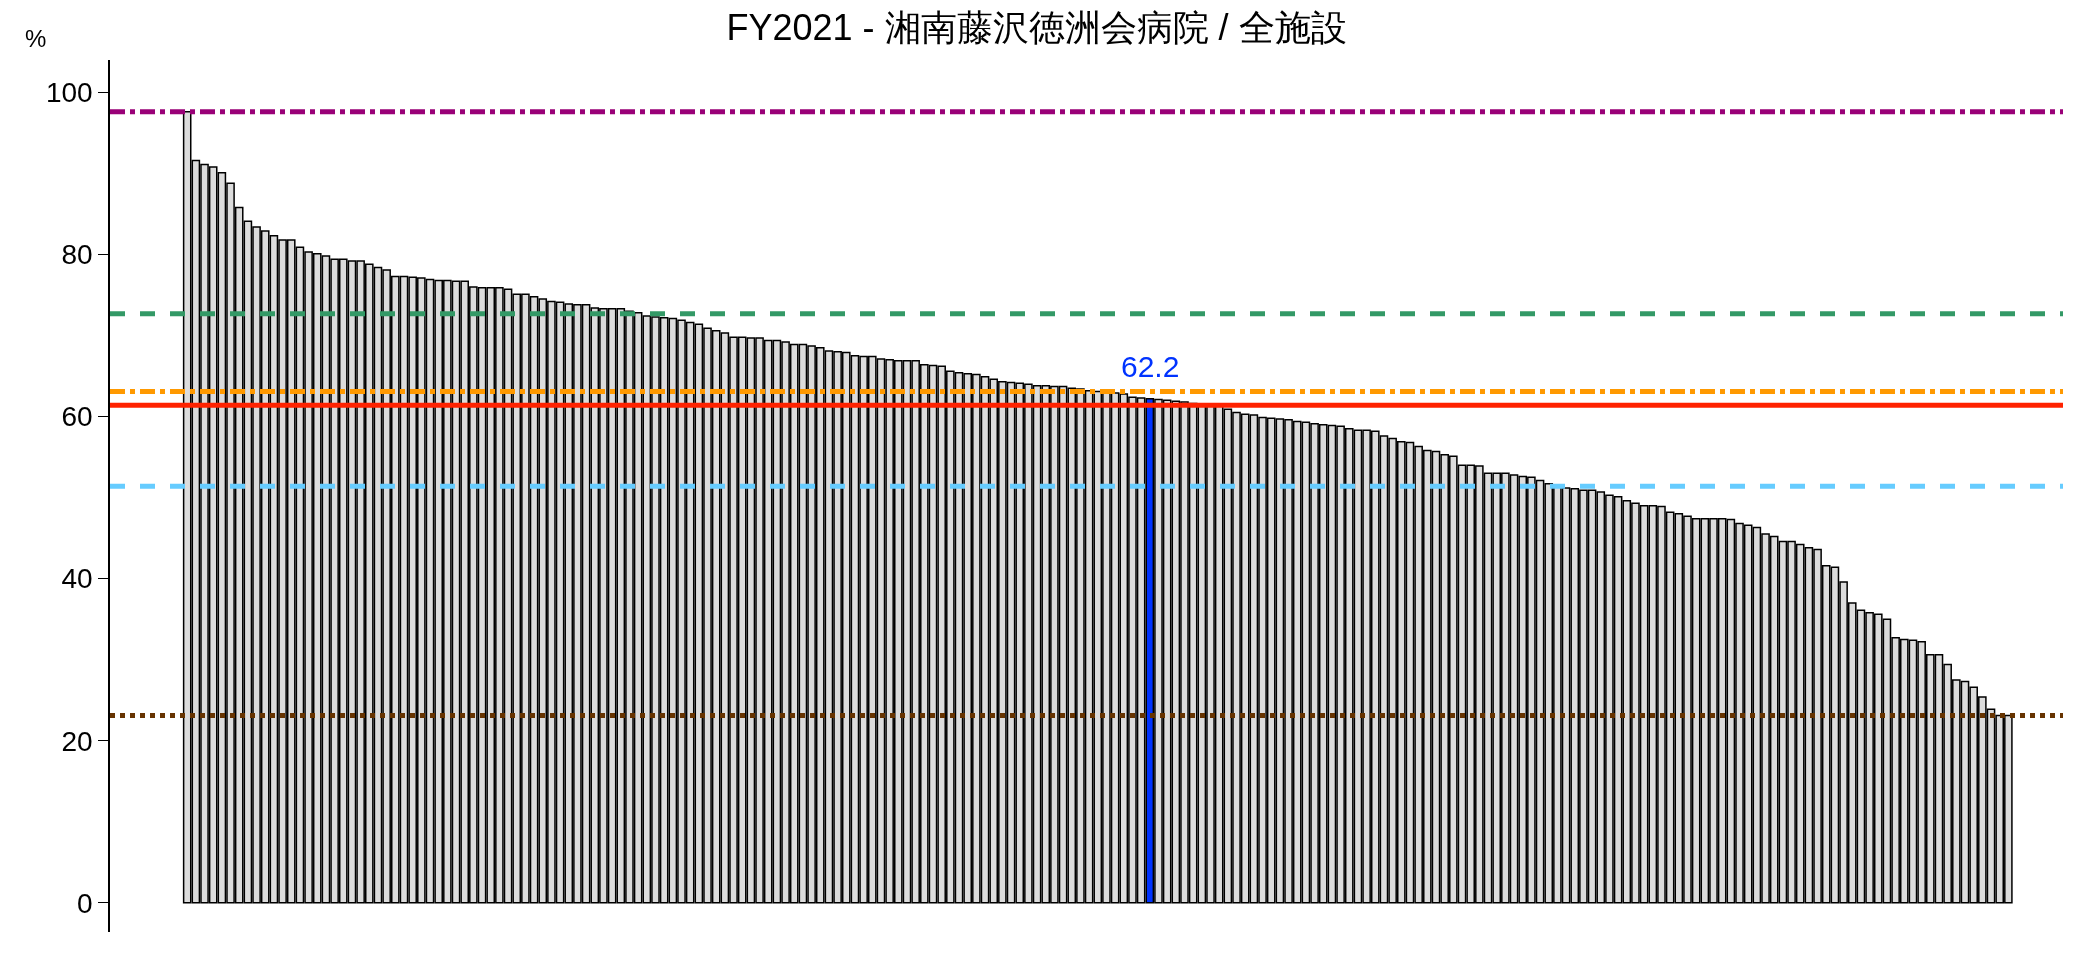 The width and height of the screenshot is (2073, 962). What do you see at coordinates (1036, 27) in the screenshot?
I see `chart-title: FY2021 - 湘南藤沢徳洲会病院 / 全施設` at bounding box center [1036, 27].